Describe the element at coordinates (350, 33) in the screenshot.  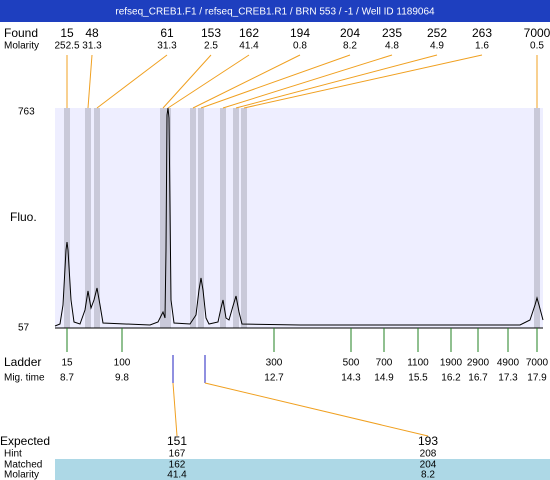
I see `found-size: 204` at that location.